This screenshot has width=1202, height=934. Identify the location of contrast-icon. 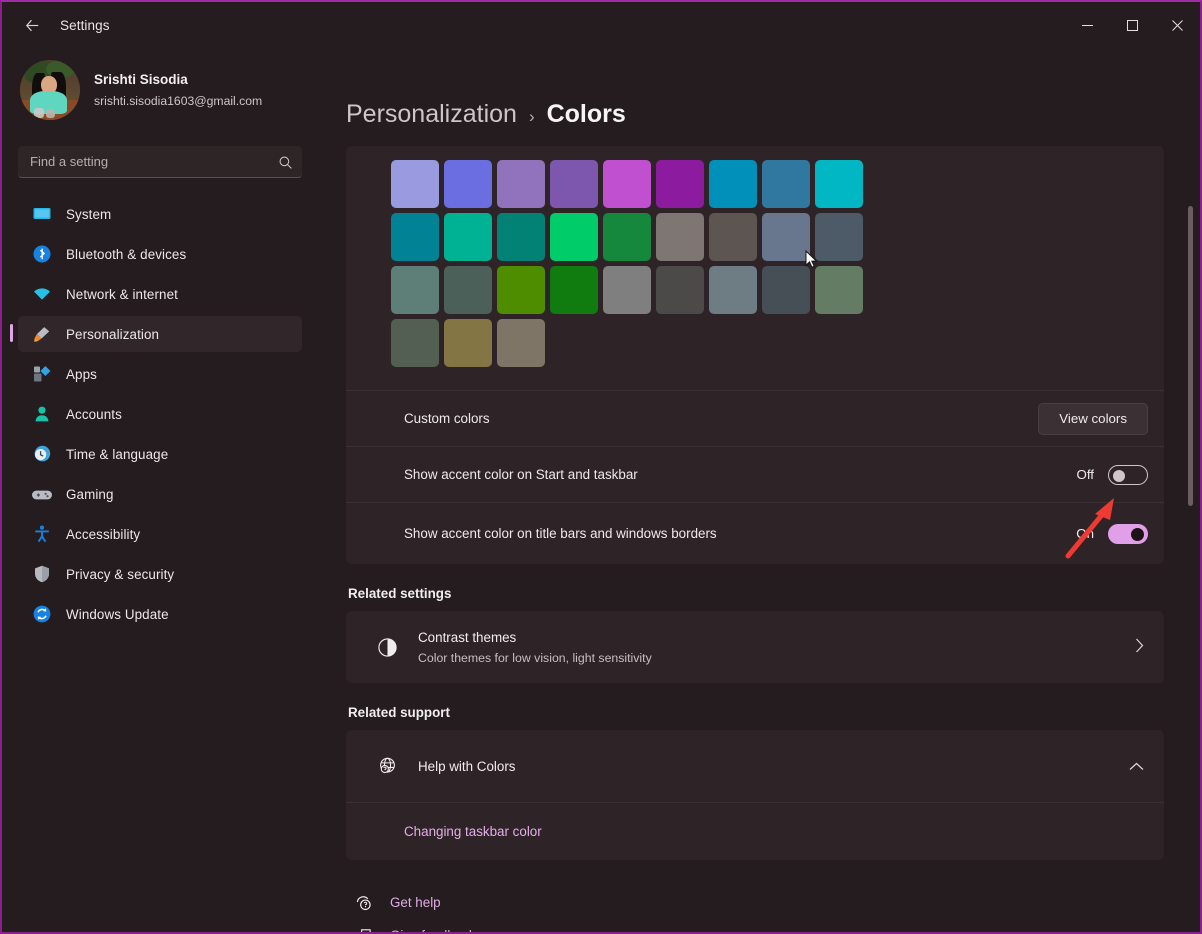
(387, 647).